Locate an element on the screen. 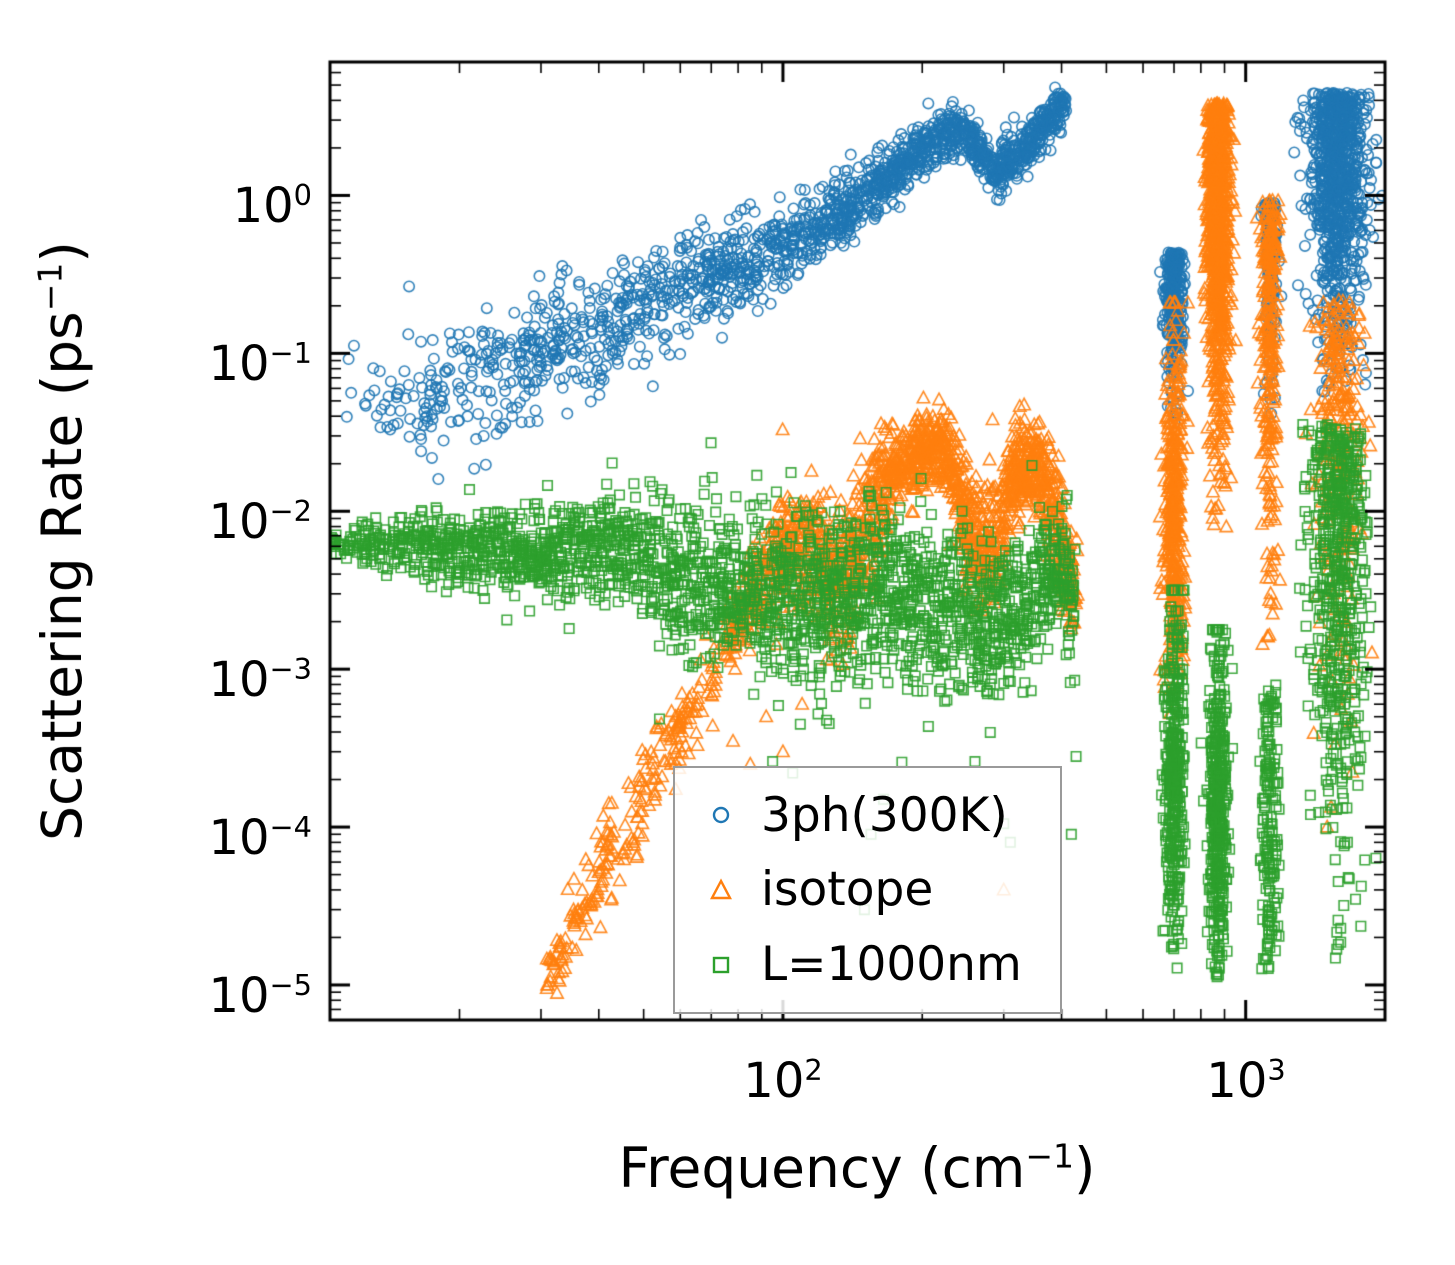 This screenshot has width=1455, height=1265. legend-item-isotope: isotope is located at coordinates (881, 889).